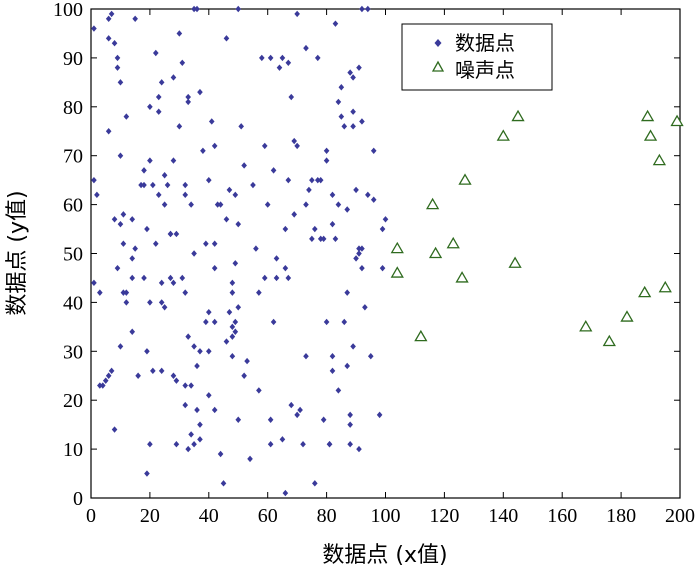 The height and width of the screenshot is (569, 700). I want to click on x-tick-label: 140, so click(503, 516).